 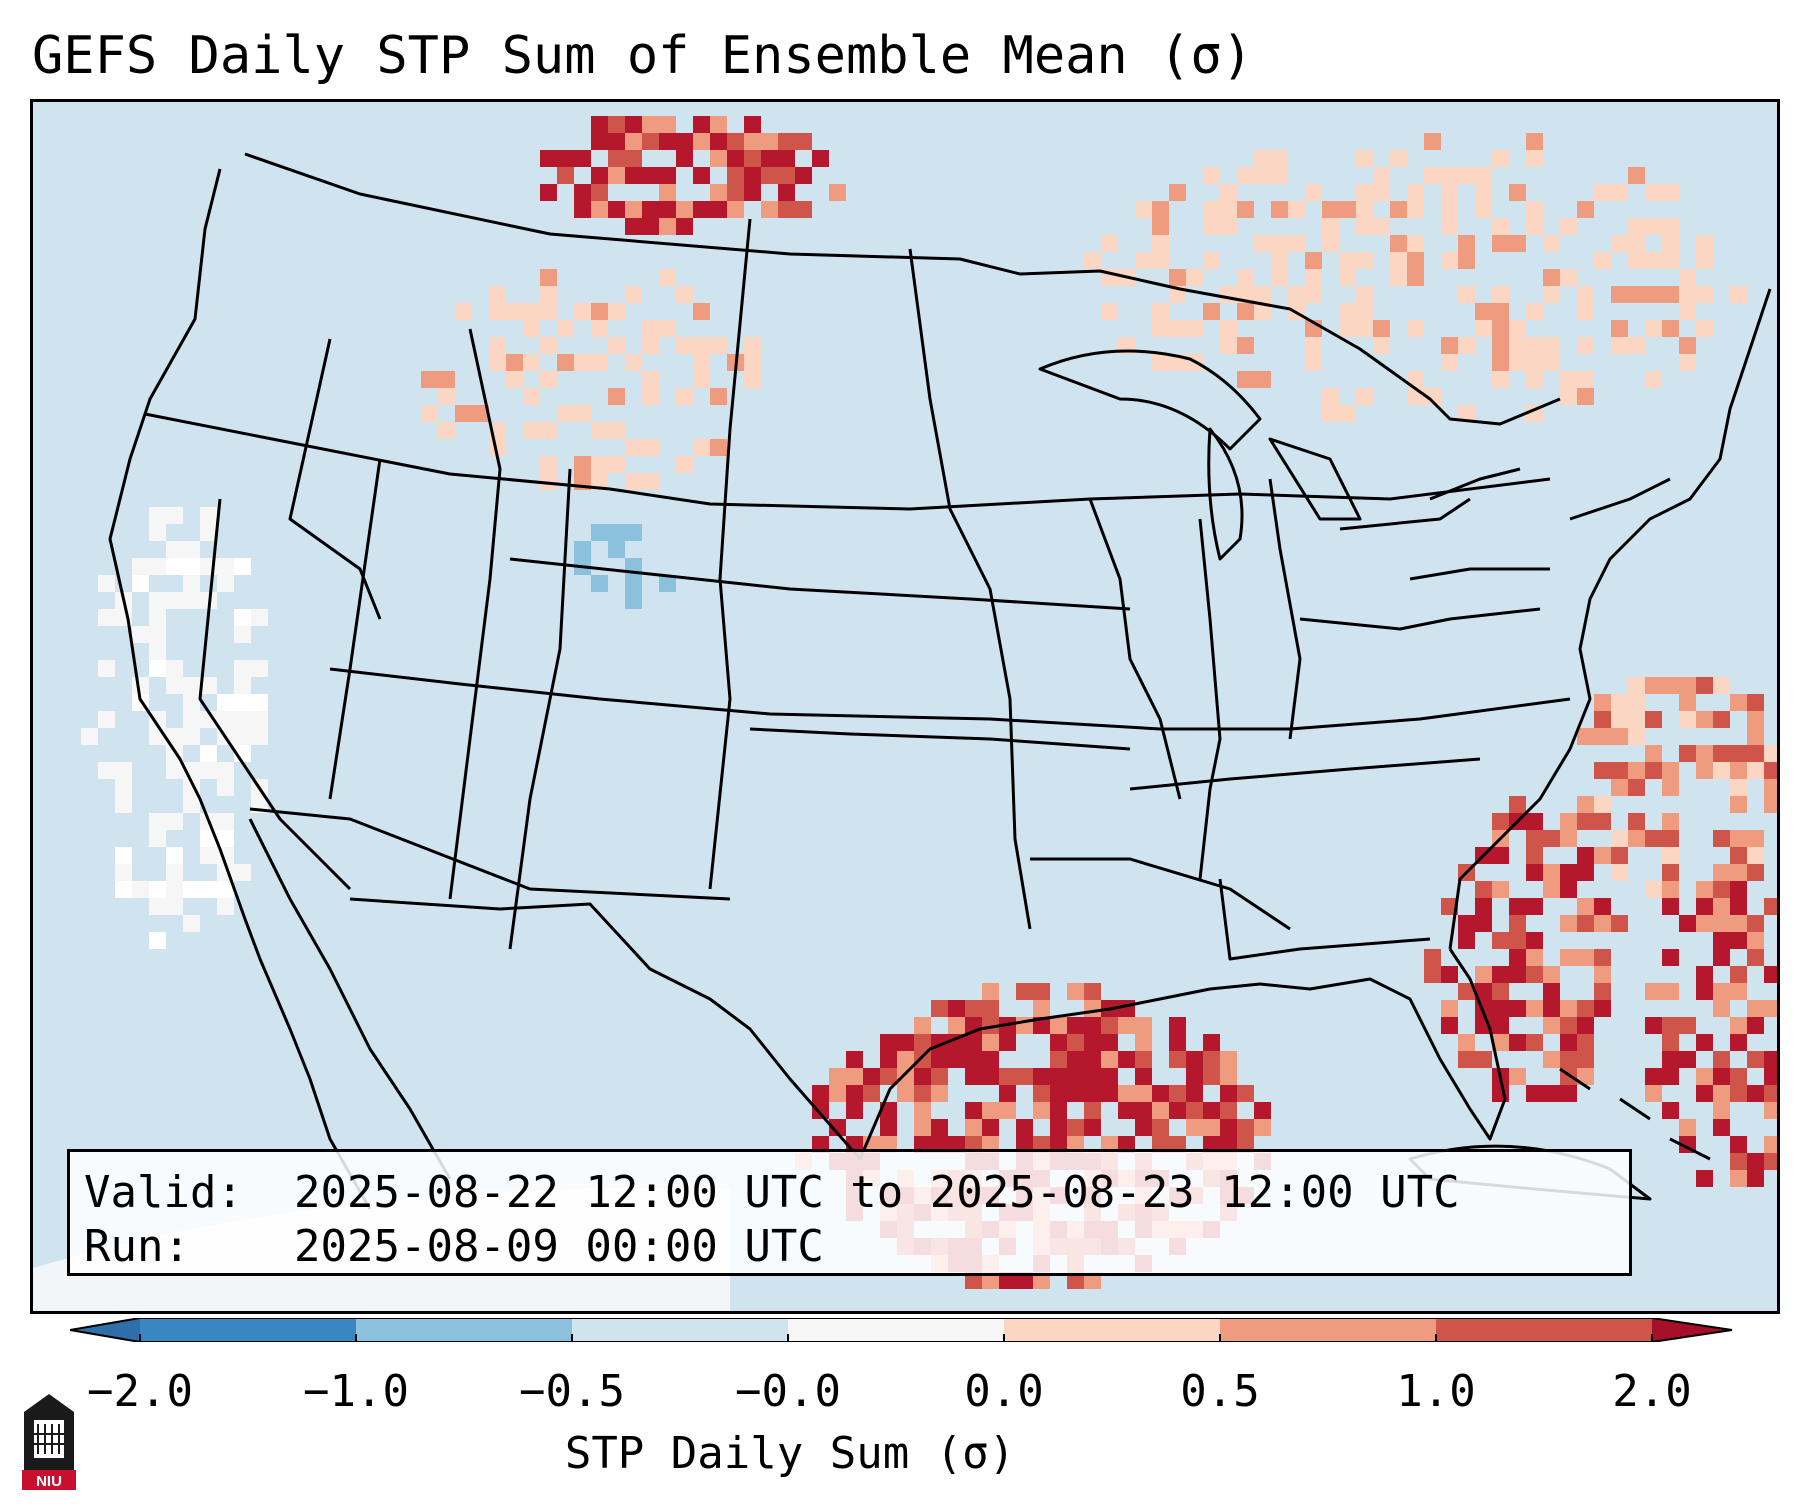 I want to click on colorbar-tick-label: −1.0, so click(x=356, y=1391).